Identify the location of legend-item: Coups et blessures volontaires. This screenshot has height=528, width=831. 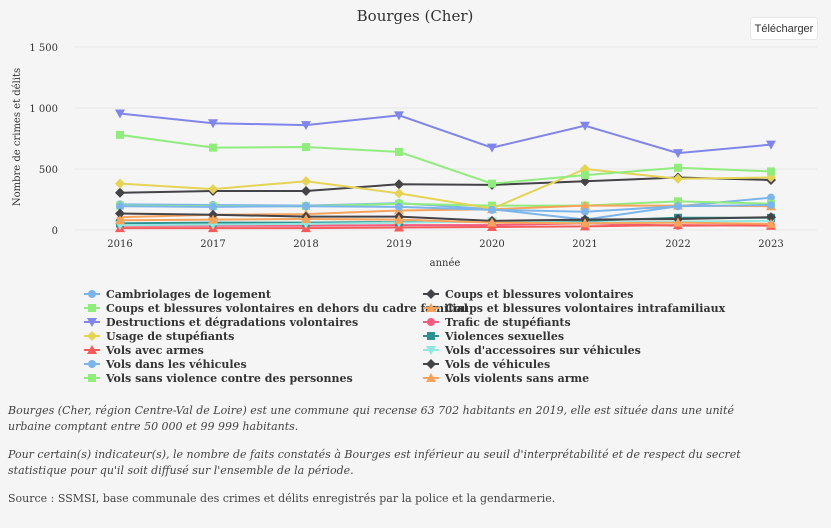
(588, 294).